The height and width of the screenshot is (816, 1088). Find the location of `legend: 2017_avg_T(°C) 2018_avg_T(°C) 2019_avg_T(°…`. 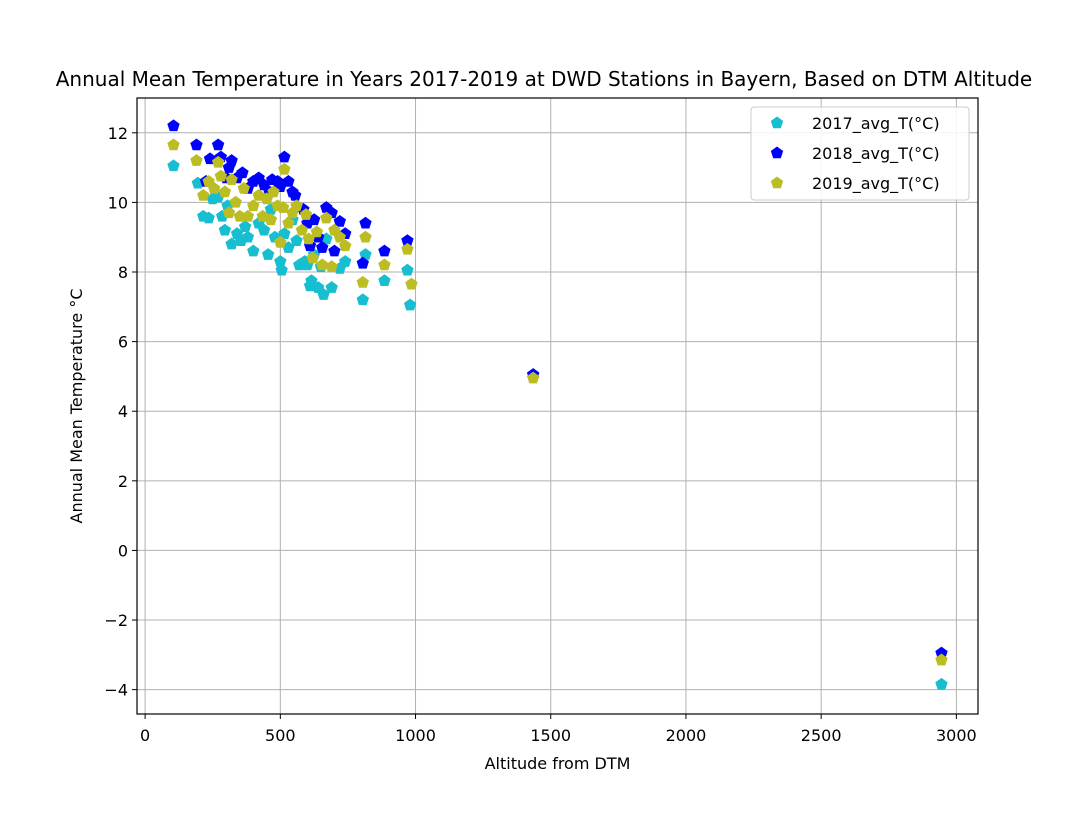

legend: 2017_avg_T(°C) 2018_avg_T(°C) 2019_avg_T(°… is located at coordinates (860, 153).